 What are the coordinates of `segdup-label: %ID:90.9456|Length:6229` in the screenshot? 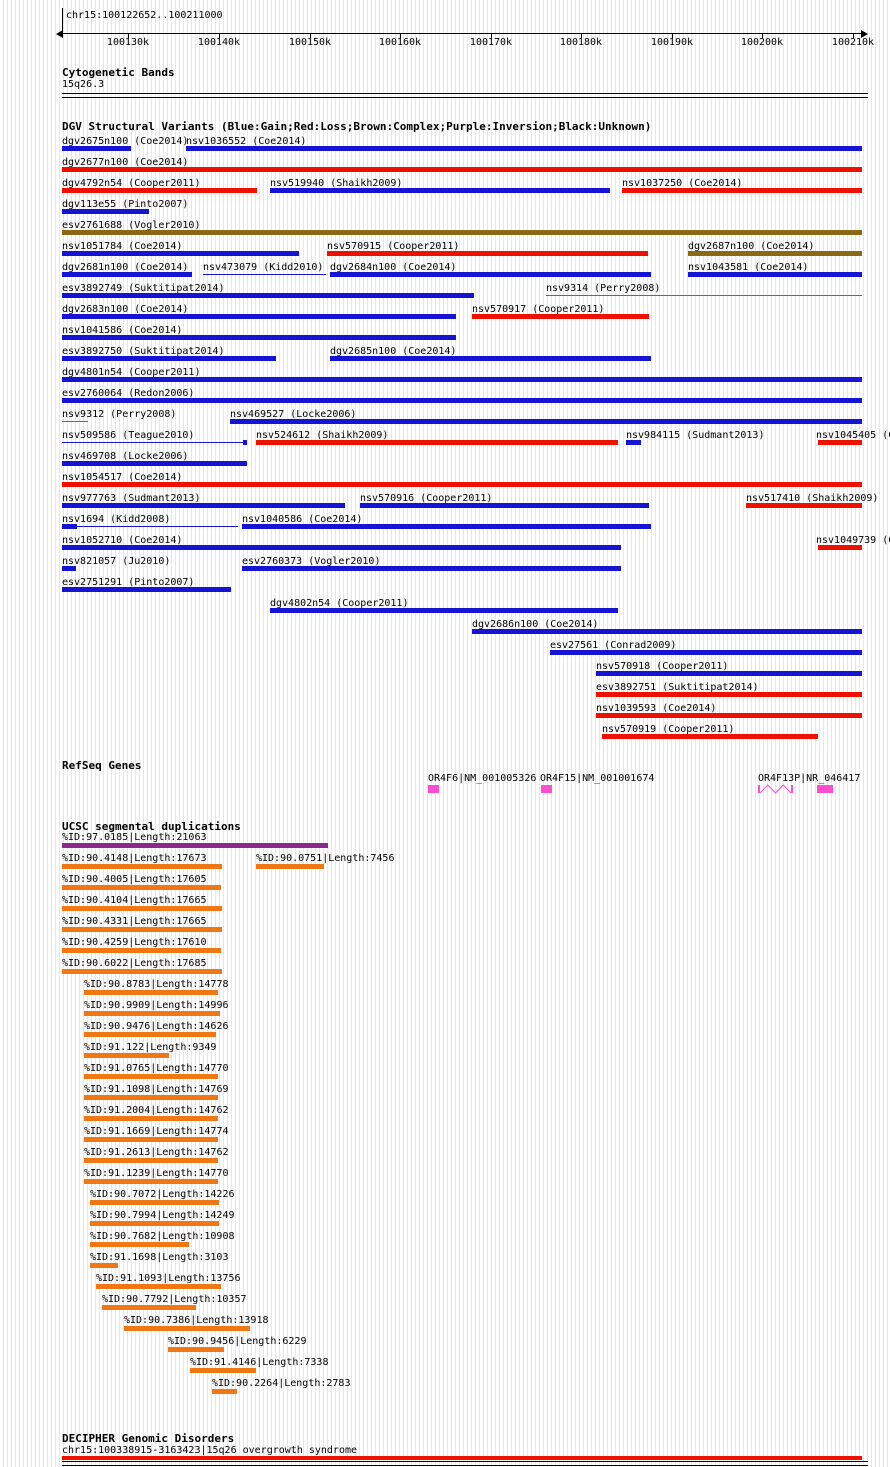 It's located at (237, 1341).